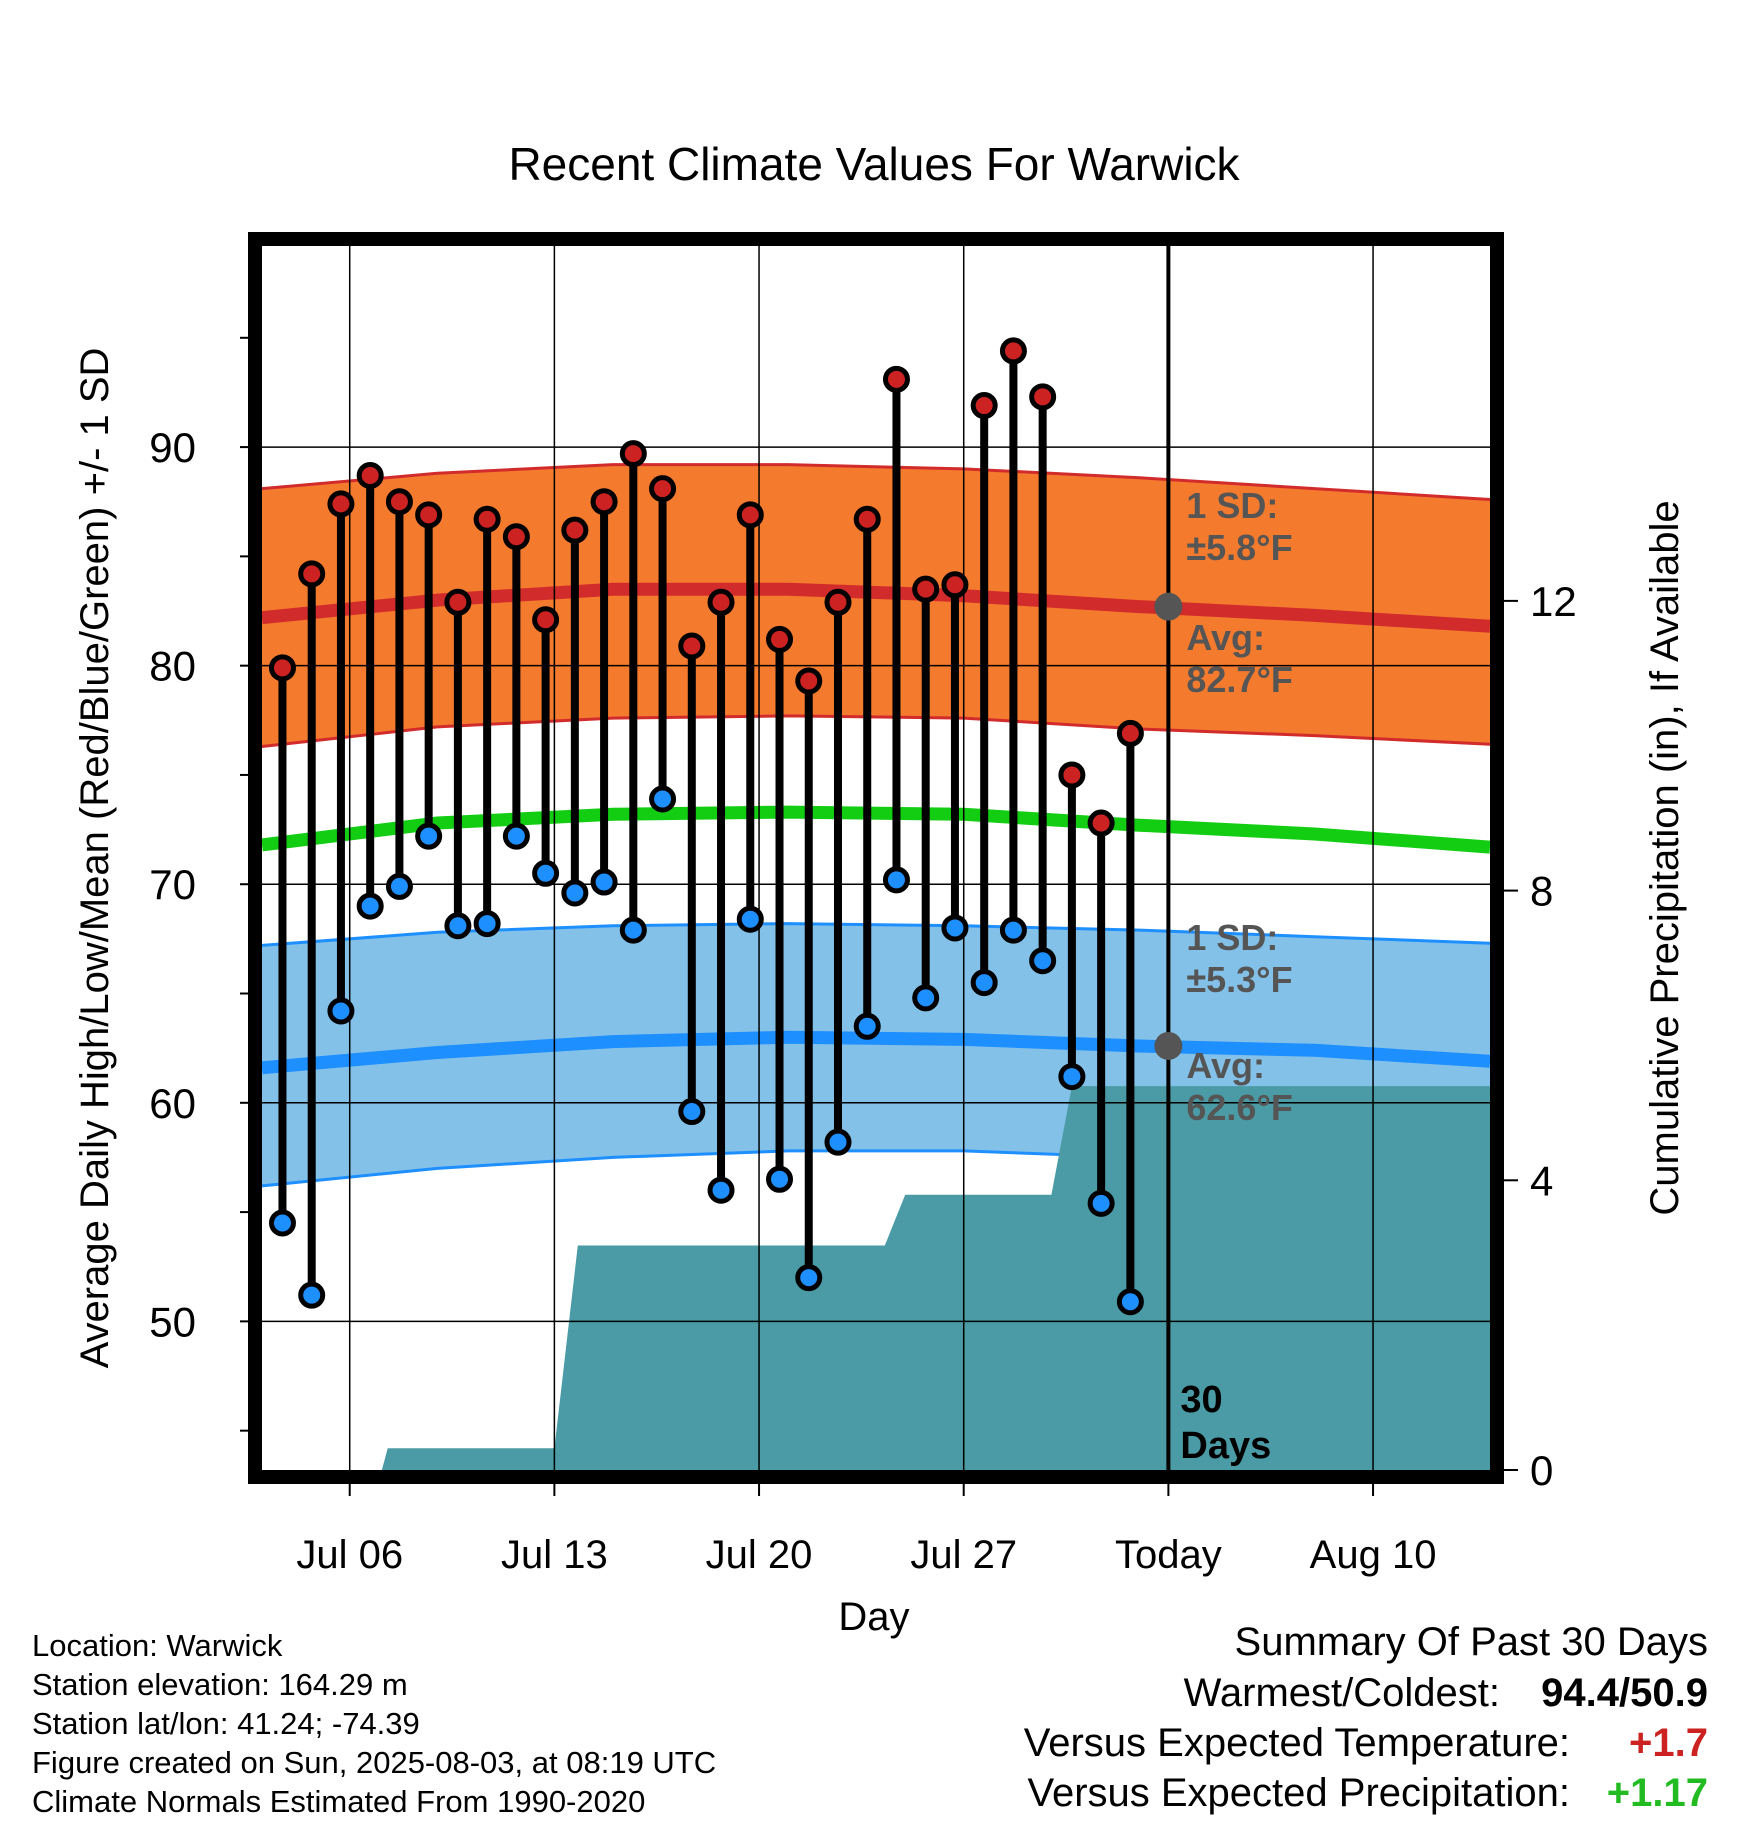 This screenshot has height=1828, width=1748. I want to click on y-right-tick-label: 0, so click(1541, 1470).